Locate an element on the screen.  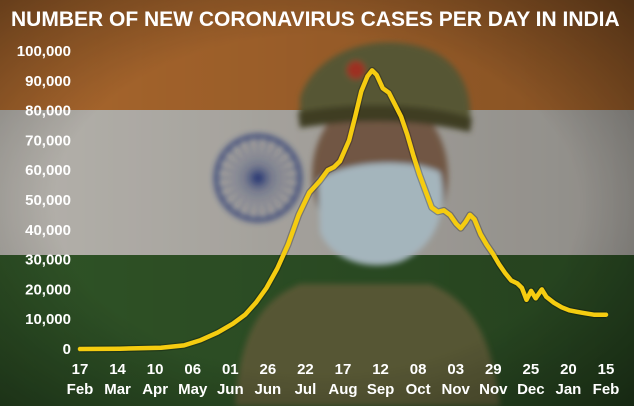
x-tick-day: 12 is located at coordinates (380, 369).